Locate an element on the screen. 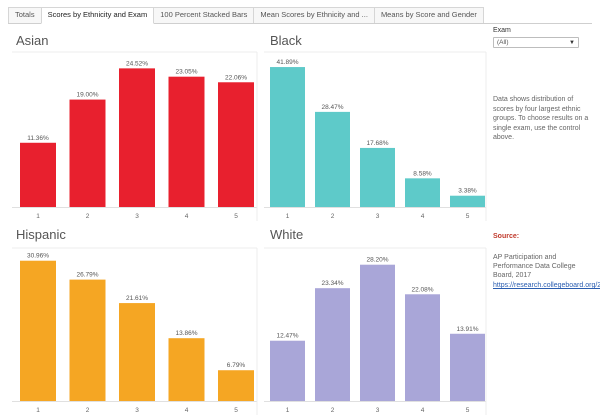 This screenshot has height=417, width=600. bar-data-label: 24.52% is located at coordinates (137, 63).